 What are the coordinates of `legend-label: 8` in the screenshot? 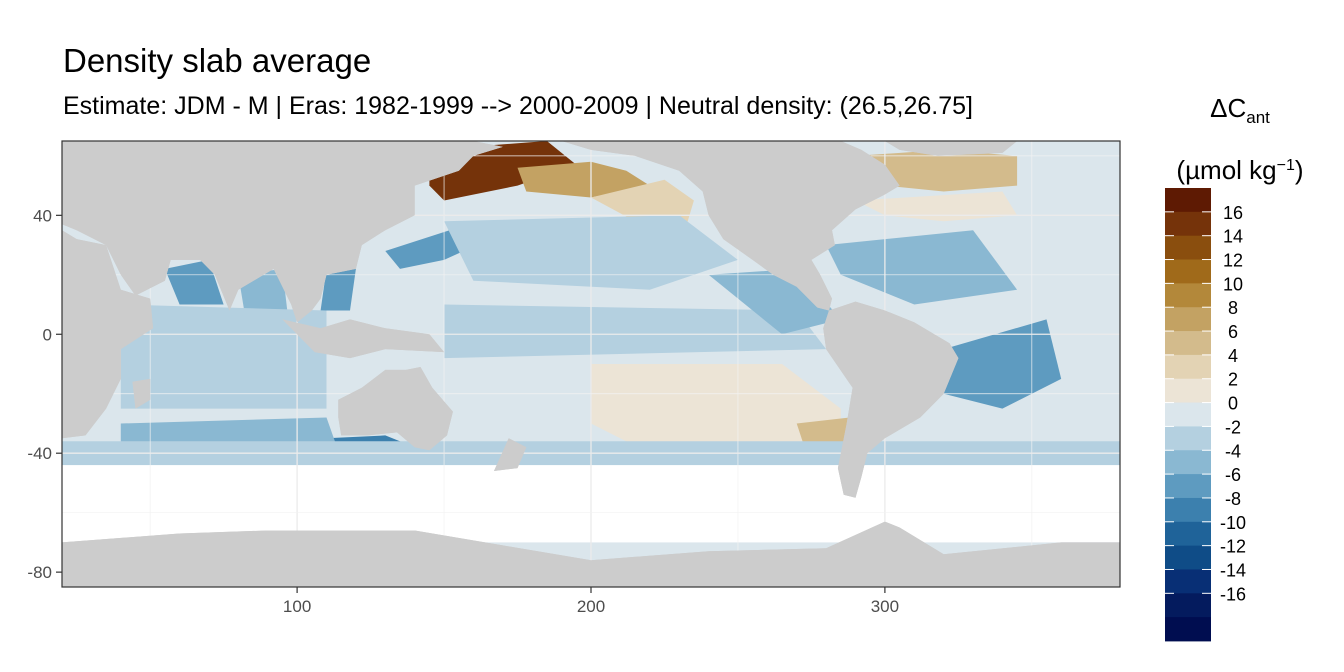 It's located at (1233, 308).